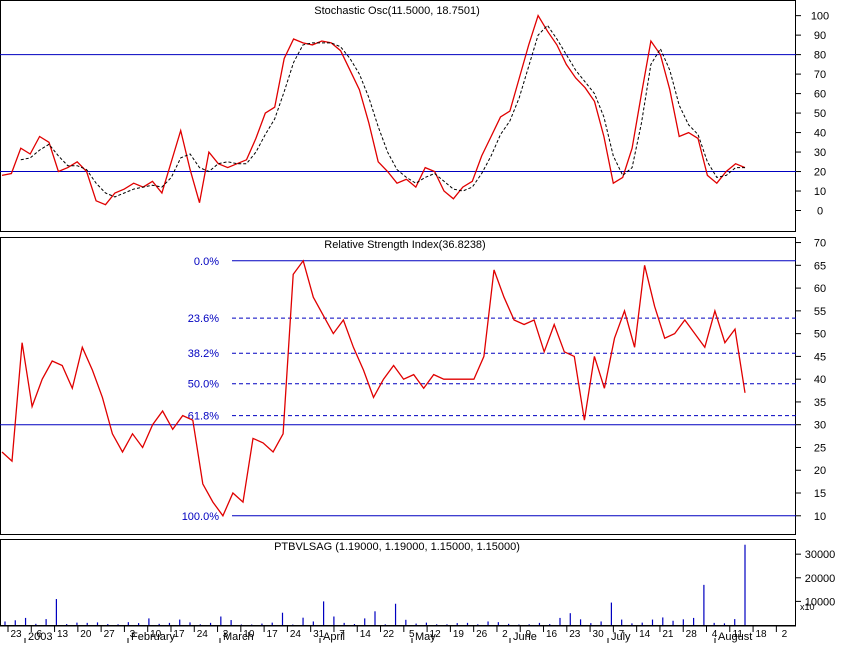 This screenshot has width=844, height=648. What do you see at coordinates (319, 634) in the screenshot?
I see `date-tick-label: 31` at bounding box center [319, 634].